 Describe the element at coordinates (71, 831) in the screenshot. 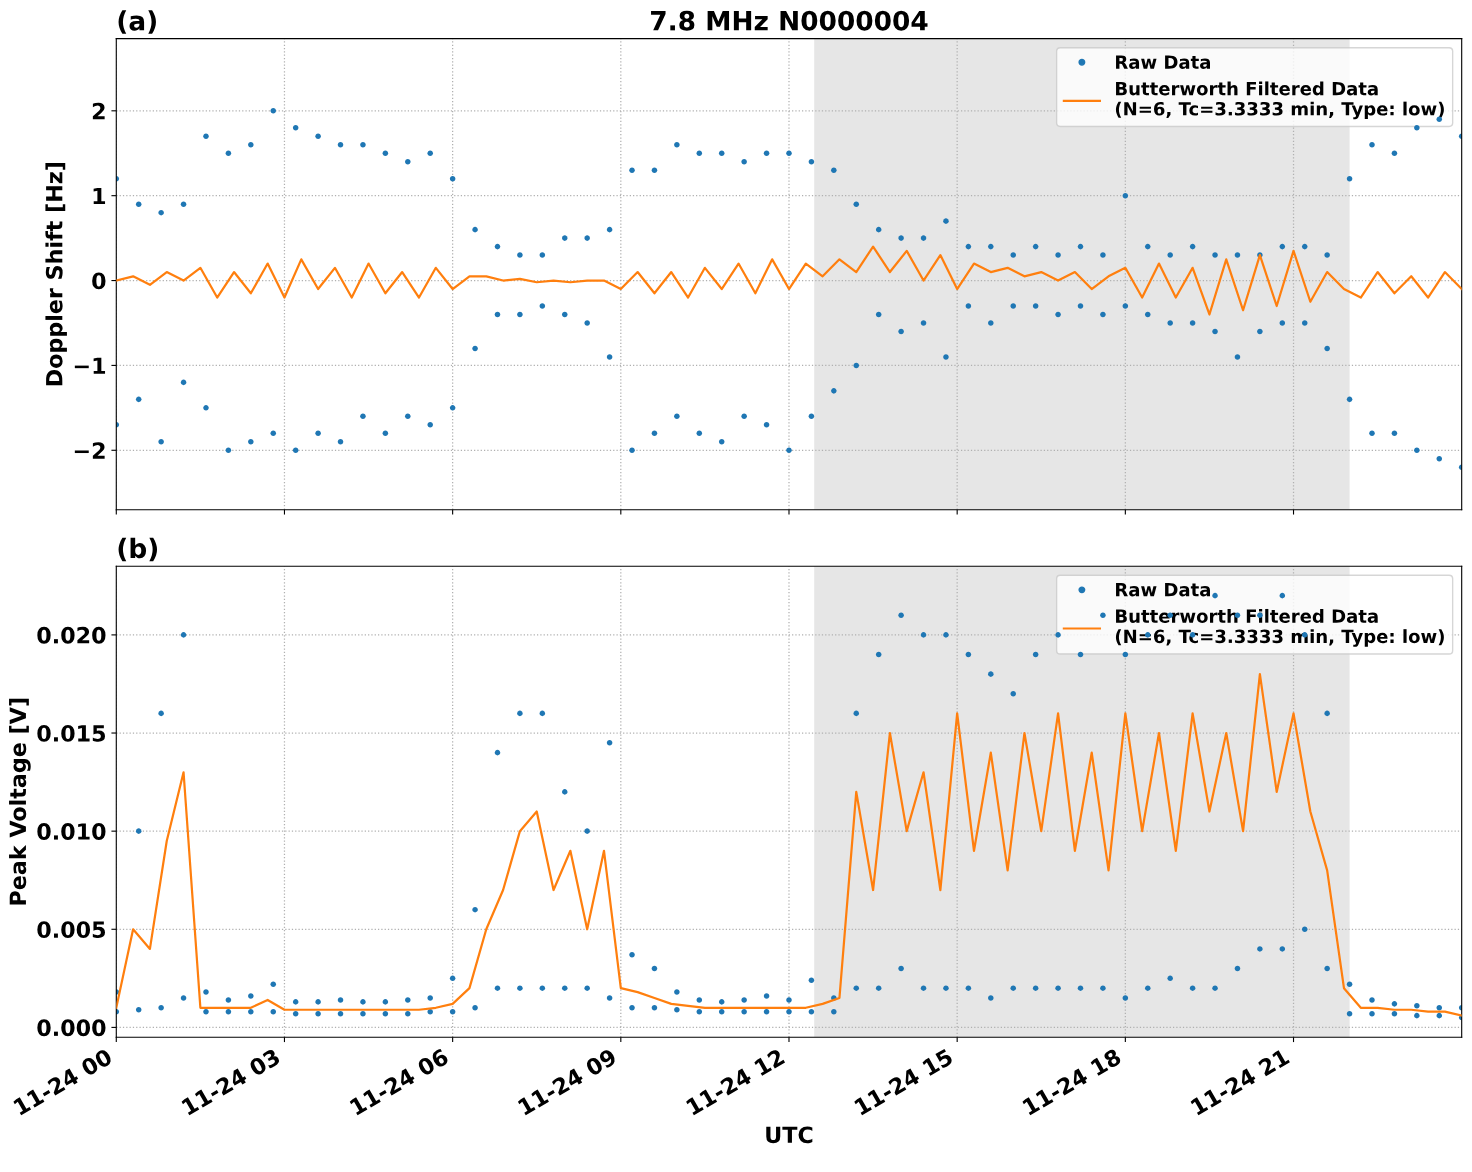

I see `y-tick-label: 0.010` at that location.